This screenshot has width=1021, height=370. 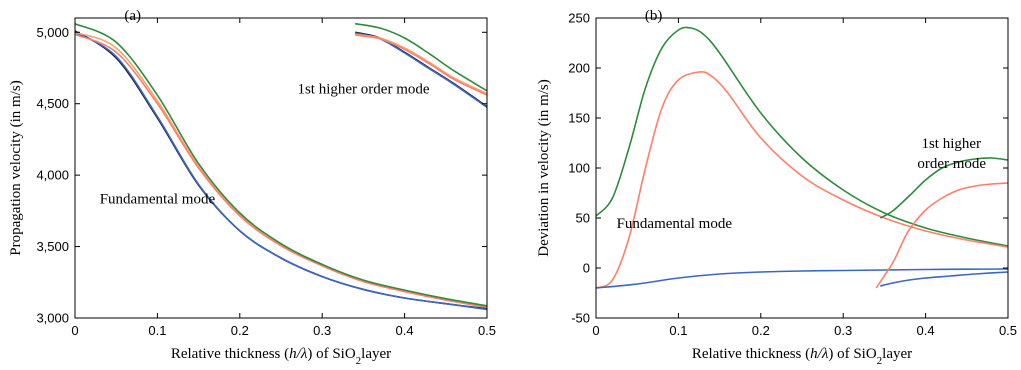 What do you see at coordinates (132, 16) in the screenshot?
I see `panel-label: (a)` at bounding box center [132, 16].